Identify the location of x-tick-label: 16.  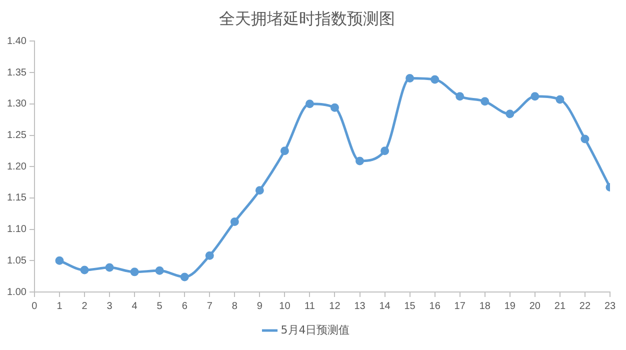
(435, 306).